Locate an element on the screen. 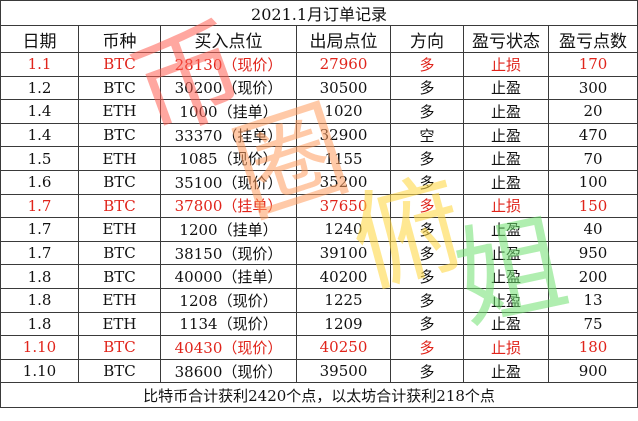 This screenshot has width=638, height=421. cell-entry: 1134（现价） is located at coordinates (228, 324).